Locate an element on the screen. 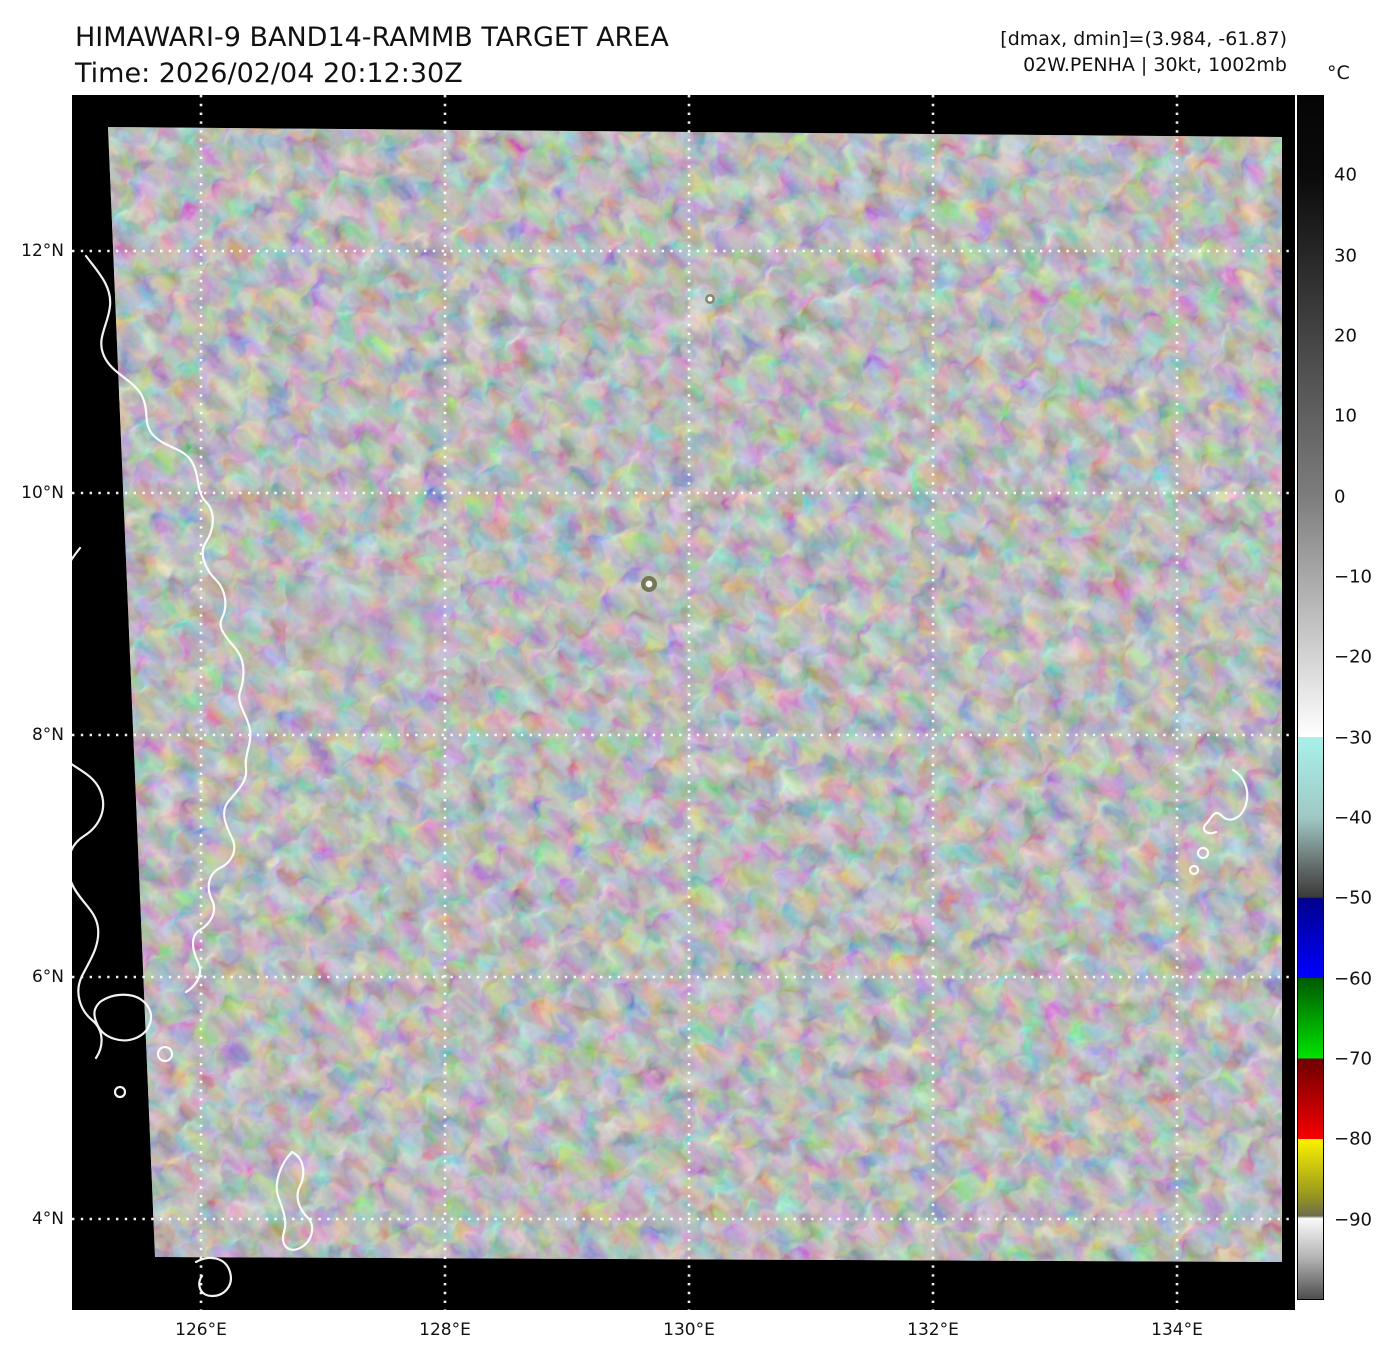  colorbar-tick-label: −50 is located at coordinates (1353, 898).